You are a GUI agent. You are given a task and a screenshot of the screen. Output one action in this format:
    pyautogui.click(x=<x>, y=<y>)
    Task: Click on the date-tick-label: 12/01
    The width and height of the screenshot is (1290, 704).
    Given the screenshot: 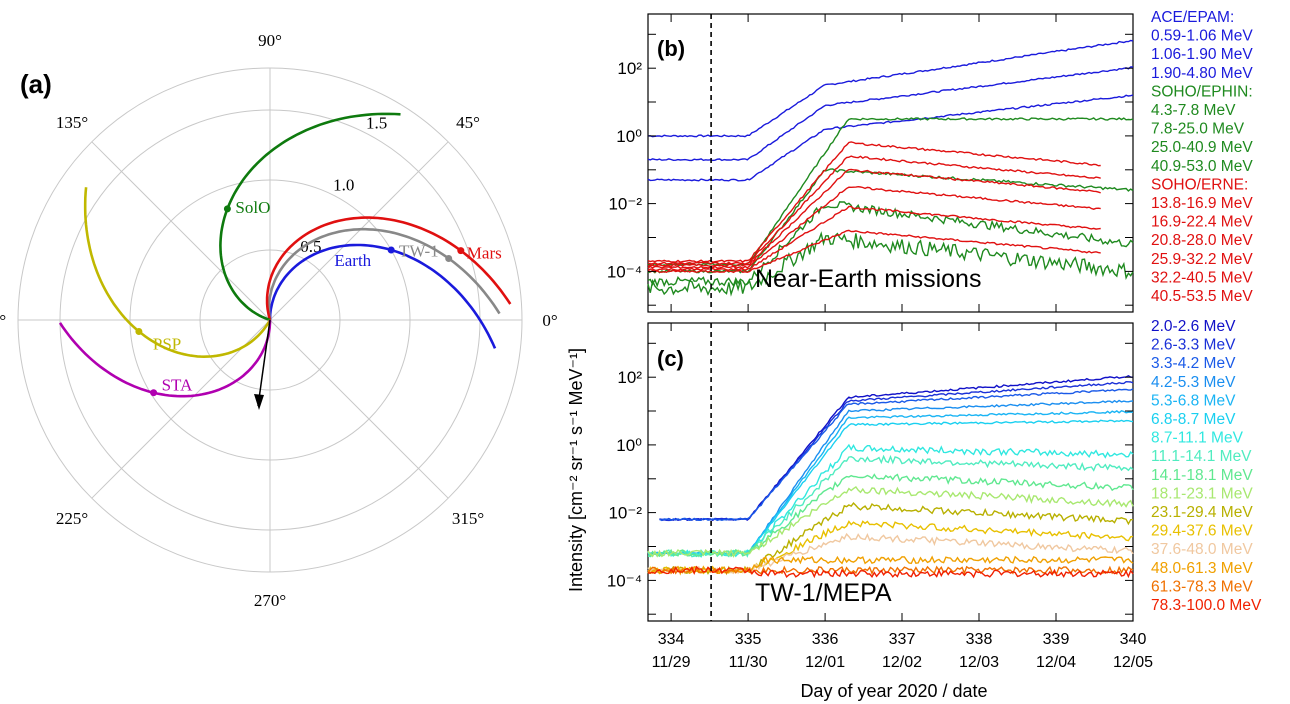 What is the action you would take?
    pyautogui.click(x=825, y=662)
    